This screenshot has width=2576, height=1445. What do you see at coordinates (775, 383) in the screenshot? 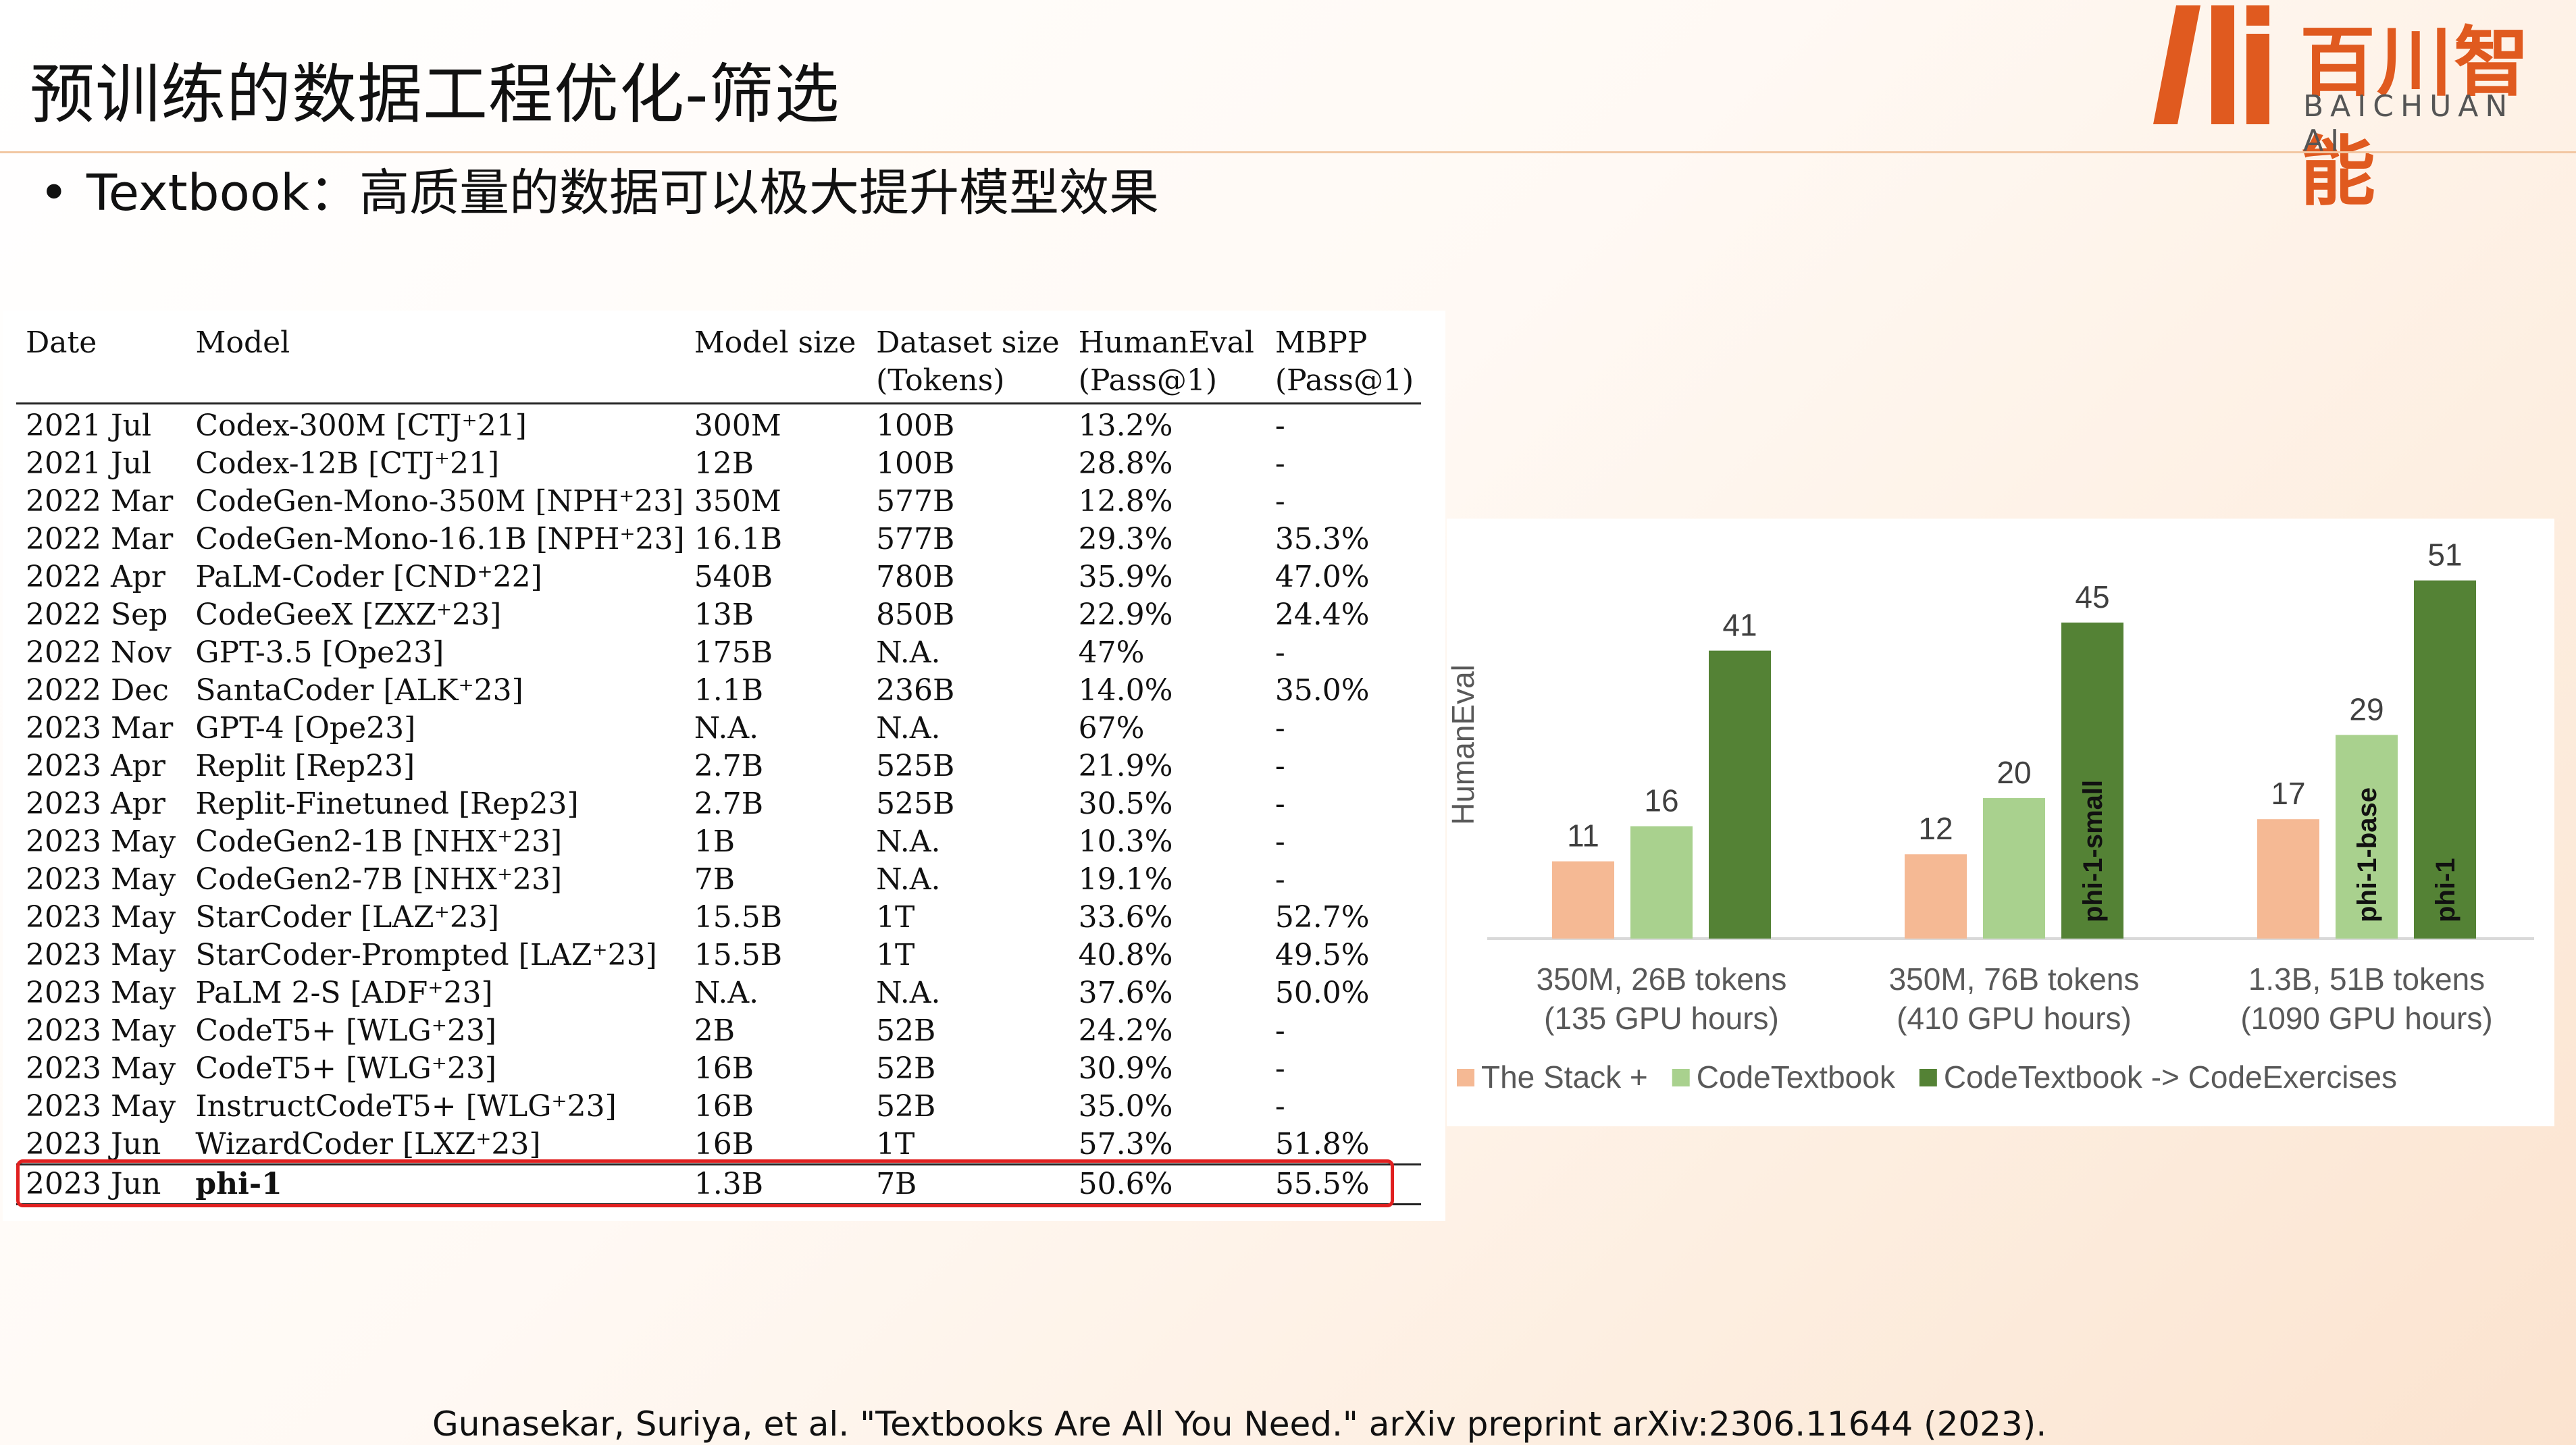
I see `header-model-size-sub` at bounding box center [775, 383].